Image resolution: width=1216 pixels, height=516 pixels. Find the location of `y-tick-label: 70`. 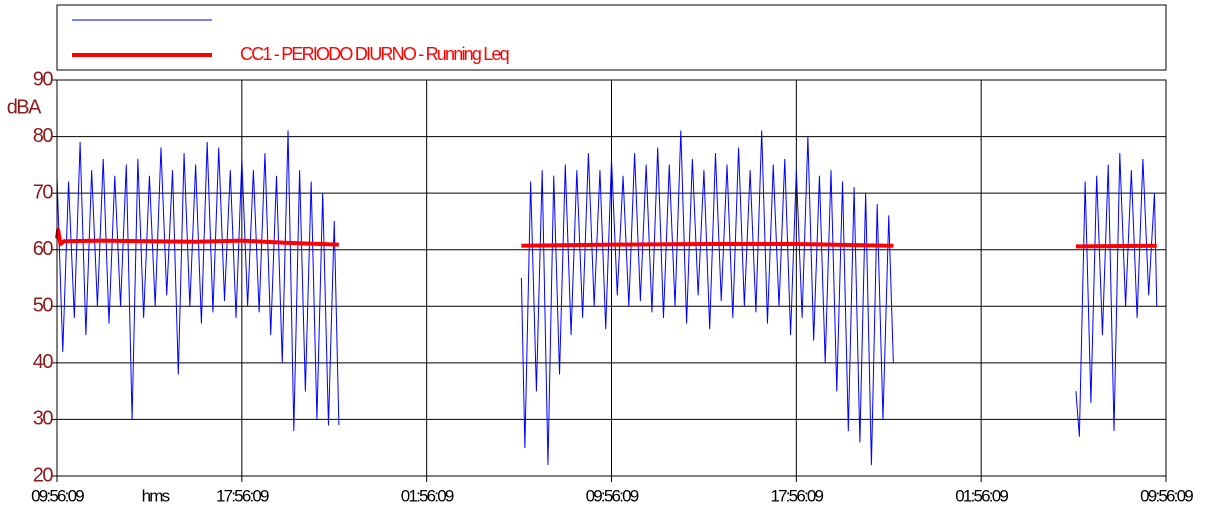

y-tick-label: 70 is located at coordinates (43, 192).